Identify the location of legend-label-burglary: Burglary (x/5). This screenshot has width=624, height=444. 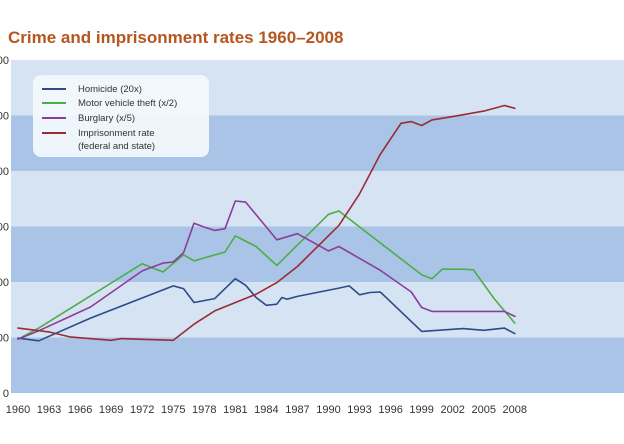
(106, 118).